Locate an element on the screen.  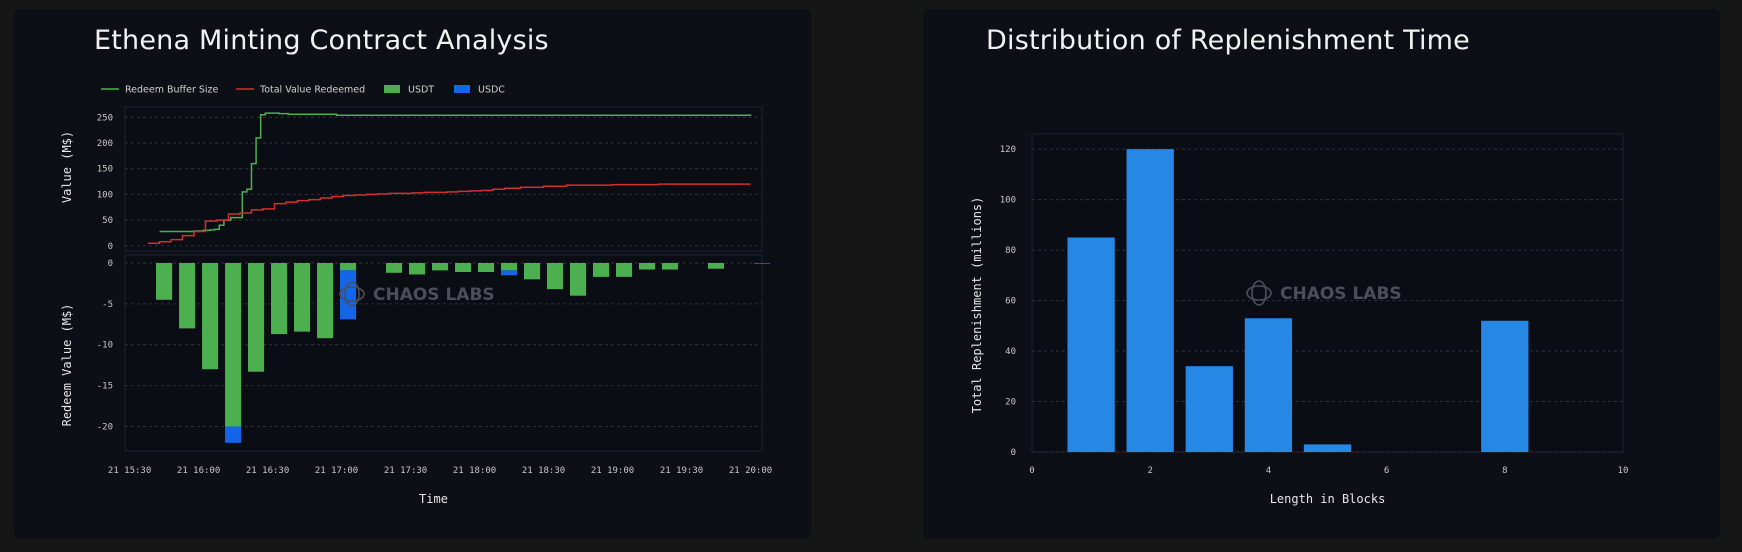
x-tick-label: 8 is located at coordinates (1504, 471).